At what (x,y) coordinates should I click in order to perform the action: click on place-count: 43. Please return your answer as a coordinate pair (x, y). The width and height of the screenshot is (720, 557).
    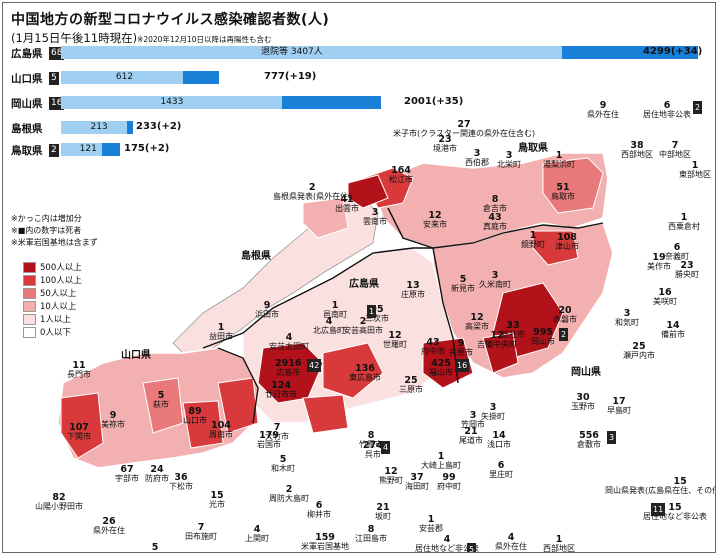
    Looking at the image, I should click on (495, 217).